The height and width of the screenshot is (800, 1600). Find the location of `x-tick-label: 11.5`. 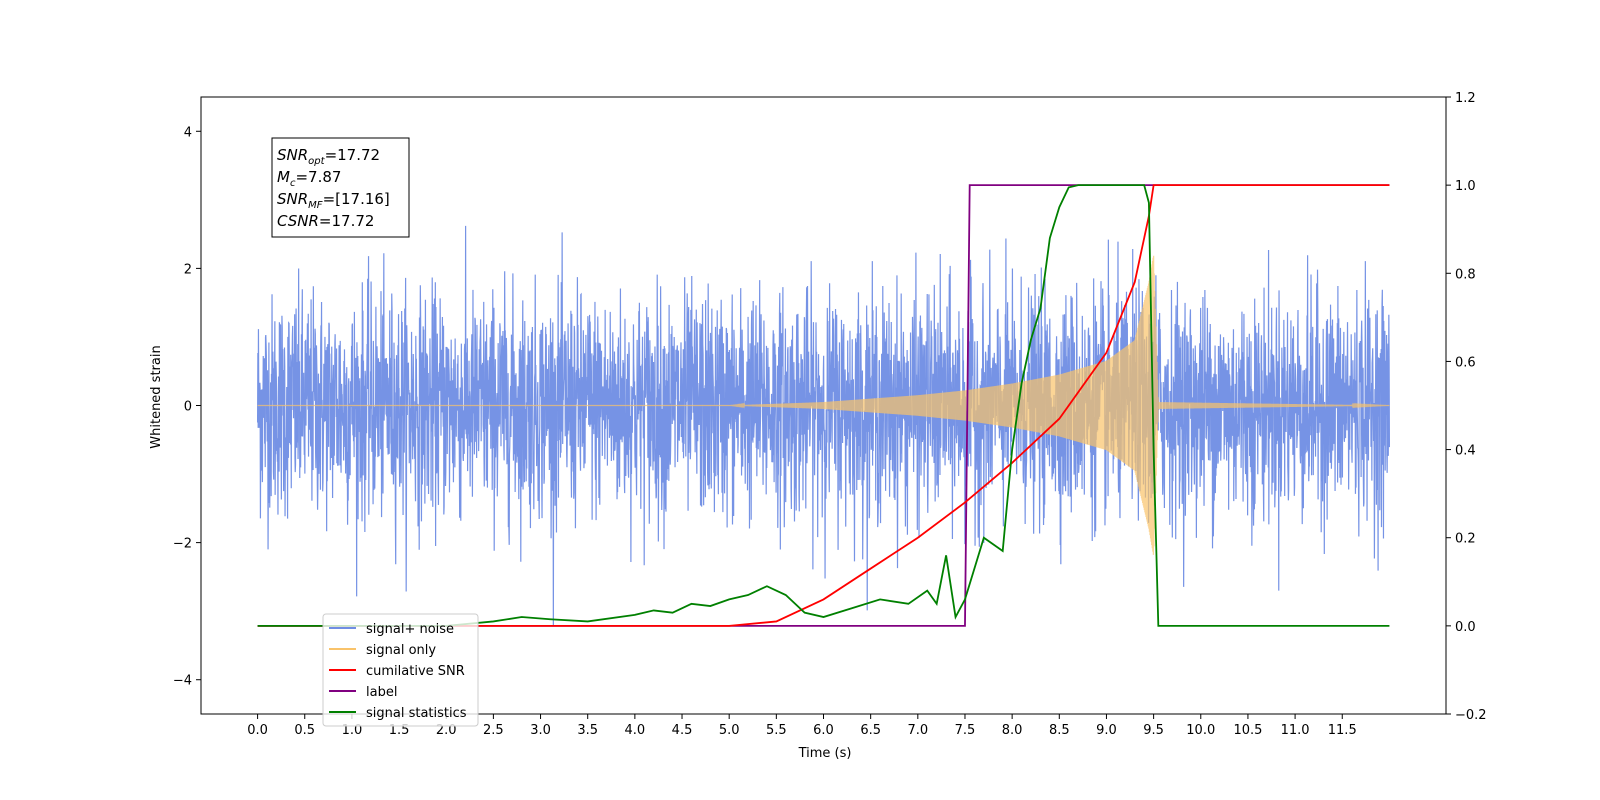

x-tick-label: 11.5 is located at coordinates (1342, 730).